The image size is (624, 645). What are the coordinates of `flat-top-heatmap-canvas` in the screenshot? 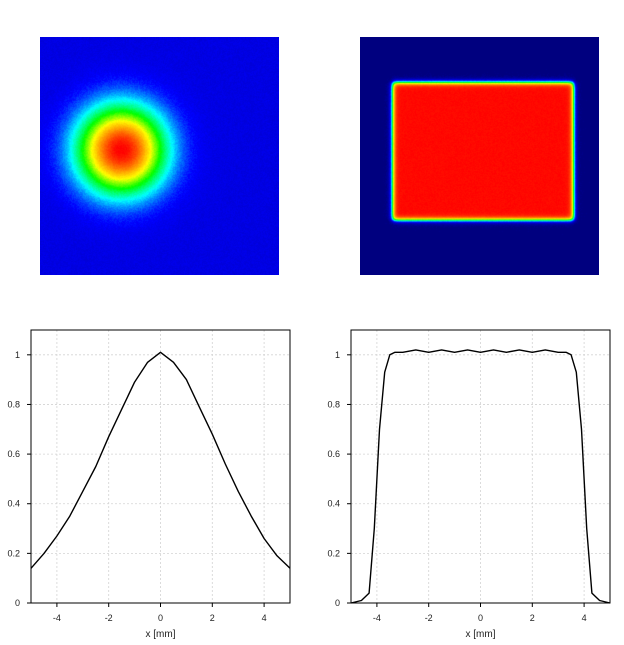 It's located at (479, 156).